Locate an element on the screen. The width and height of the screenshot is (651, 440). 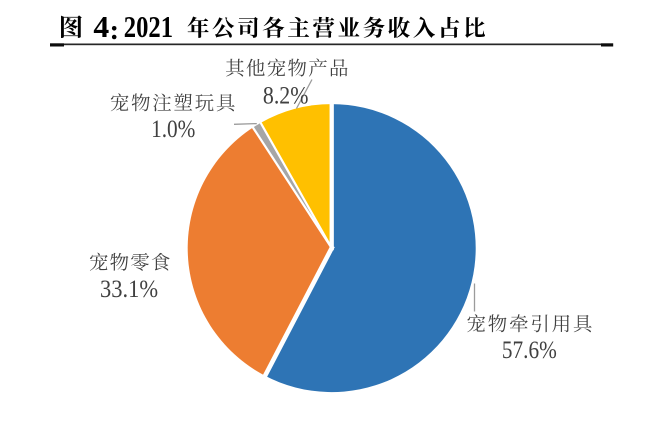
svg-text: 1.0% is located at coordinates (173, 129).